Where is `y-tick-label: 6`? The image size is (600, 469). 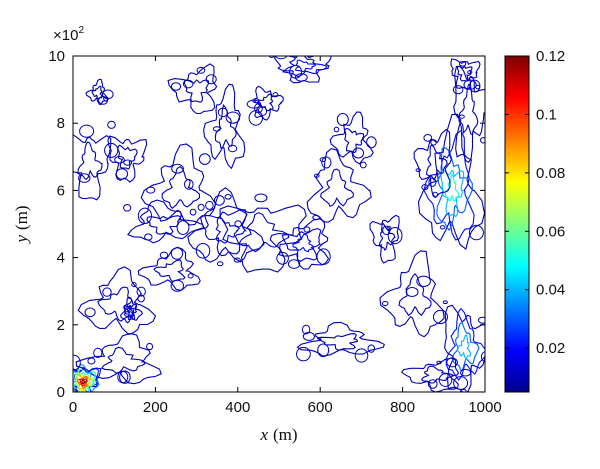 y-tick-label: 6 is located at coordinates (61, 190).